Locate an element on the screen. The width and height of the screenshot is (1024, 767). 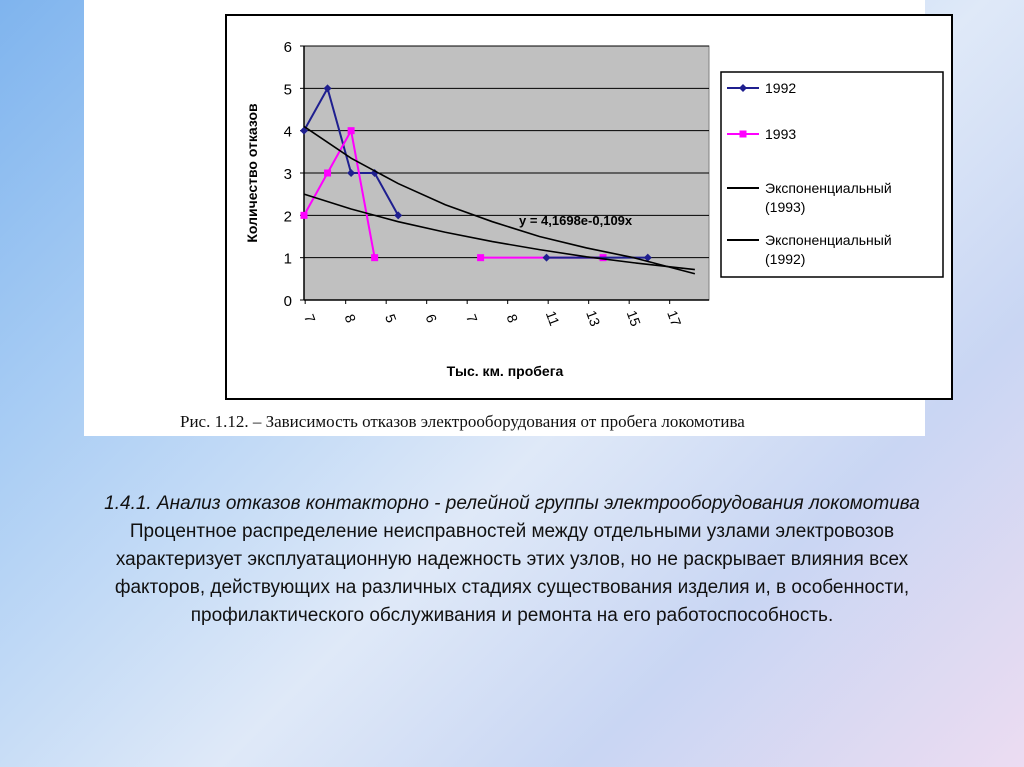
legend-box is located at coordinates (832, 174).